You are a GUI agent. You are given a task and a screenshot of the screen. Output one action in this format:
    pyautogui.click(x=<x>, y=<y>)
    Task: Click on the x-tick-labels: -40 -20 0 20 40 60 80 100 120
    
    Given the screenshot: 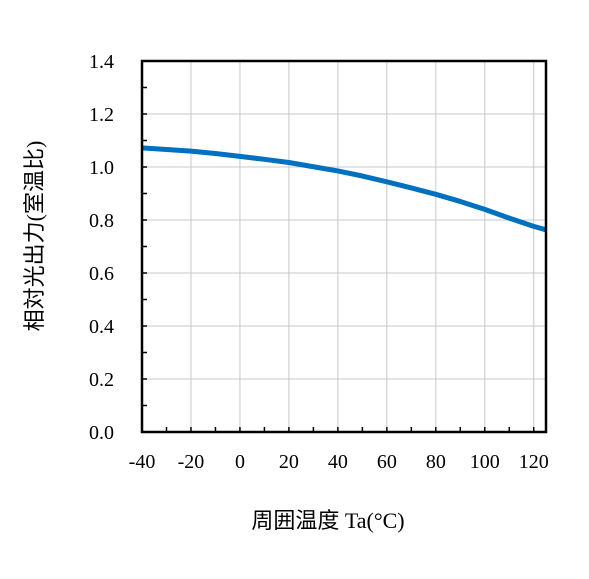 What is the action you would take?
    pyautogui.click(x=339, y=462)
    